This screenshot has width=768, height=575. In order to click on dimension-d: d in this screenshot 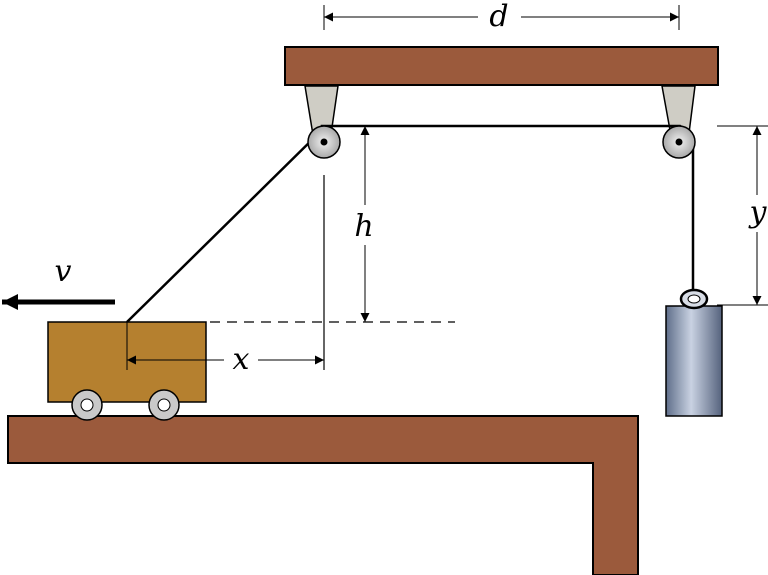, I will do `click(501, 17)`.